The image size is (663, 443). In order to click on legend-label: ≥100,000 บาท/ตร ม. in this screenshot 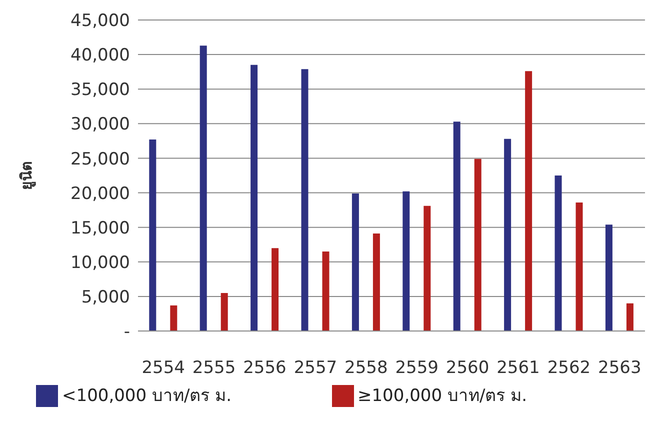, I will do `click(442, 396)`.